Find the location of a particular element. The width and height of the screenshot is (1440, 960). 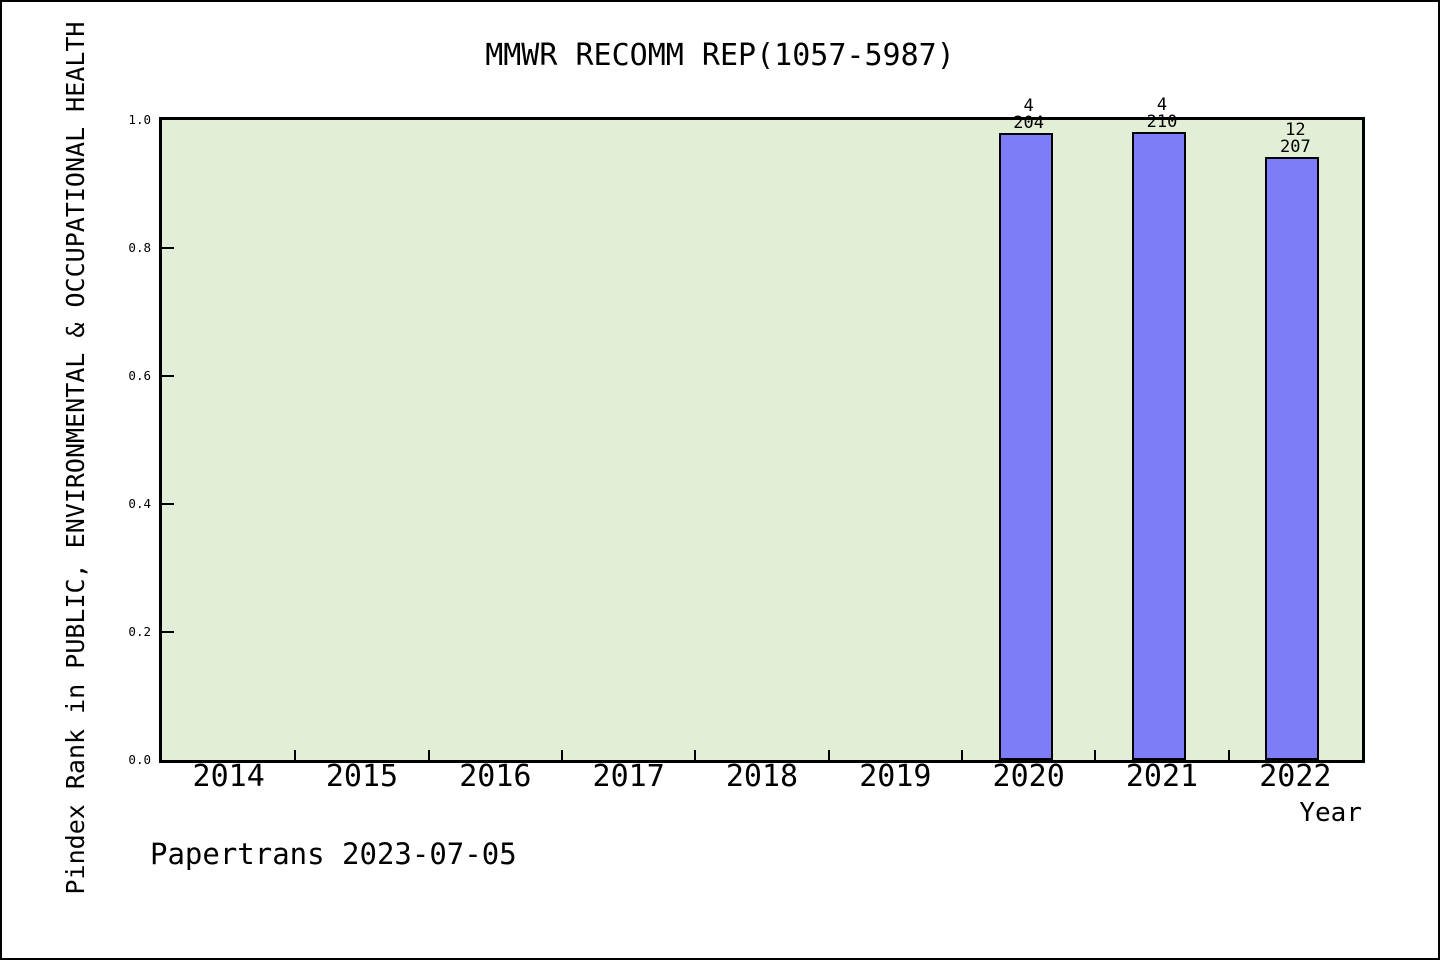

bar-value-label-2020: 4 204 is located at coordinates (1029, 115).